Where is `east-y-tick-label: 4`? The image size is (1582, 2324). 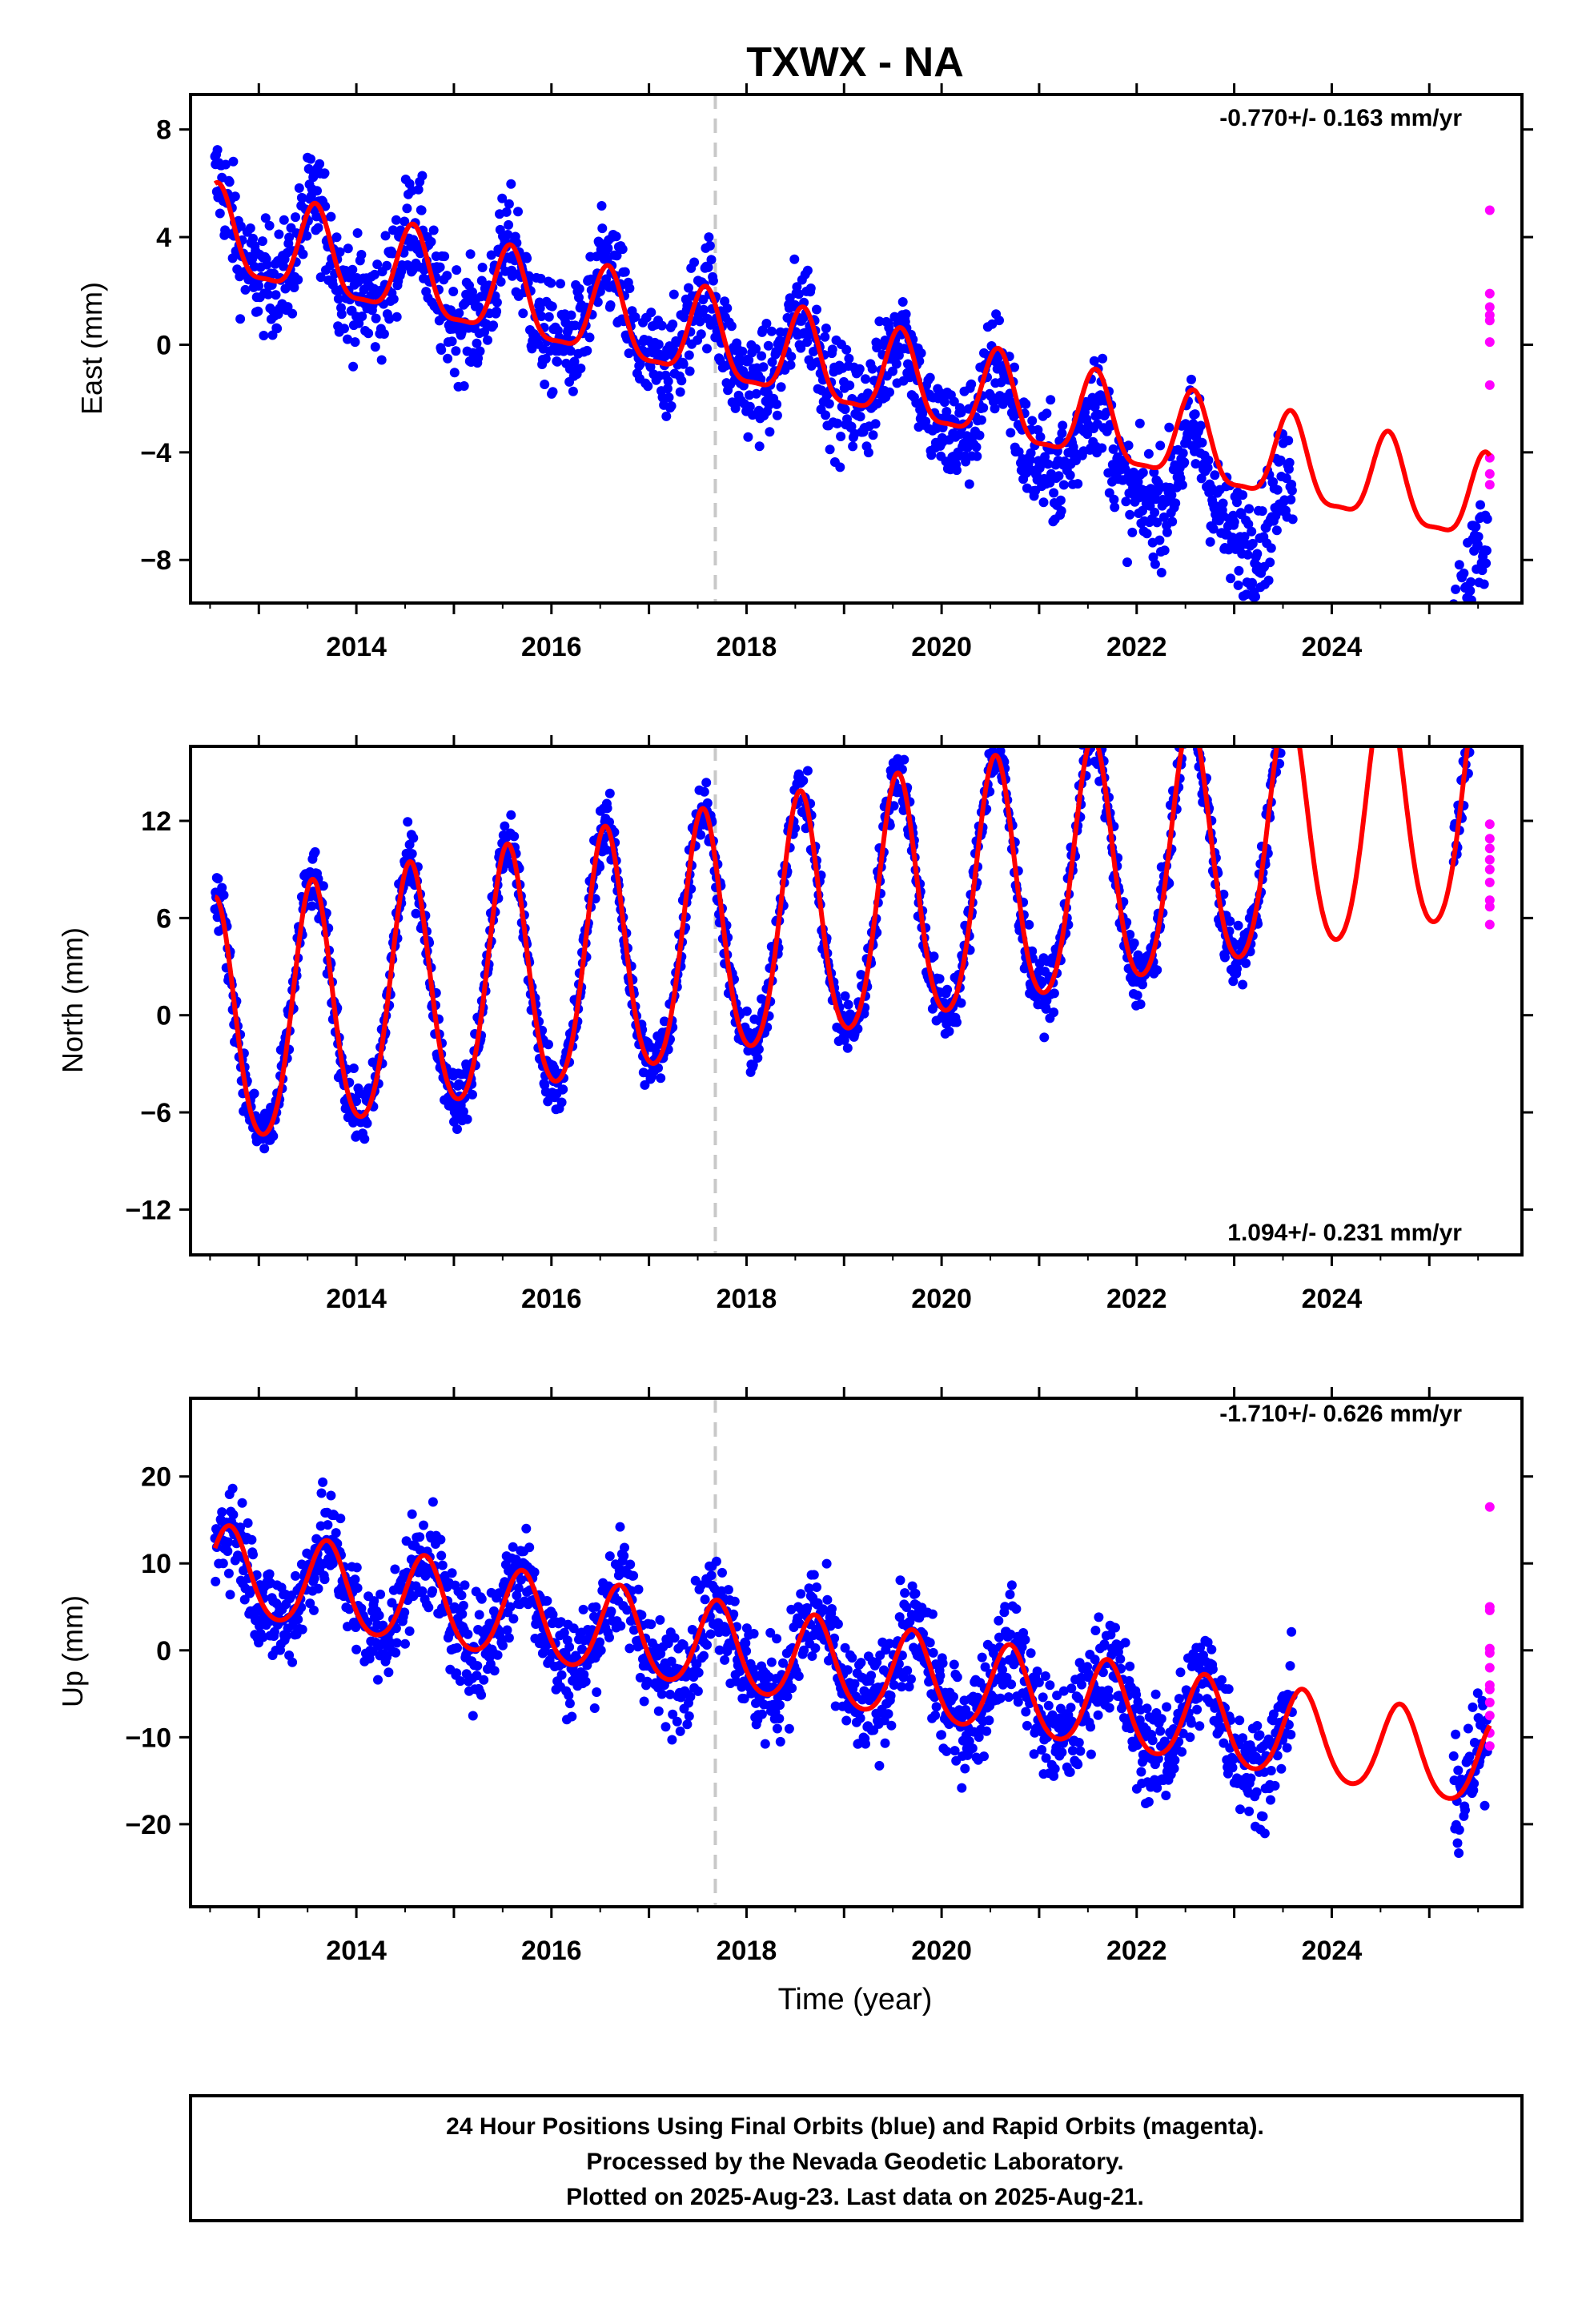 east-y-tick-label: 4 is located at coordinates (164, 238).